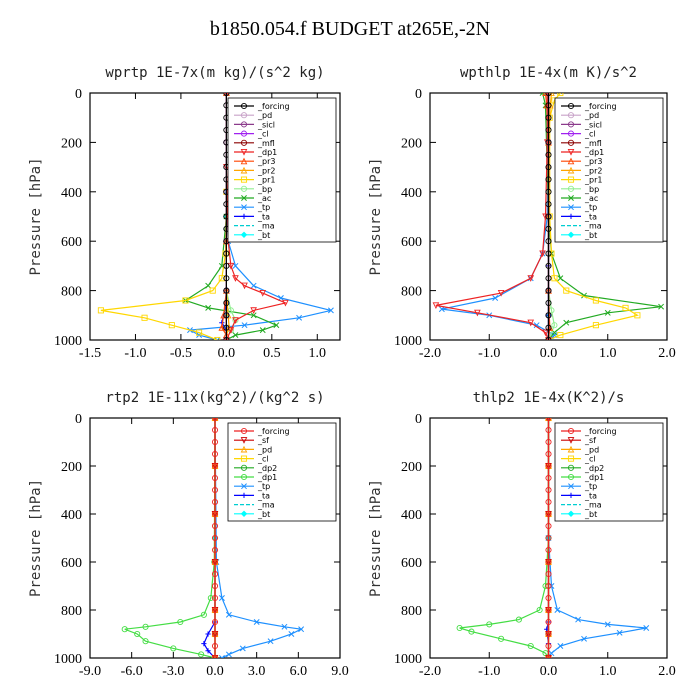 This screenshot has width=700, height=700. I want to click on x-tick-label: 0.5, so click(272, 353).